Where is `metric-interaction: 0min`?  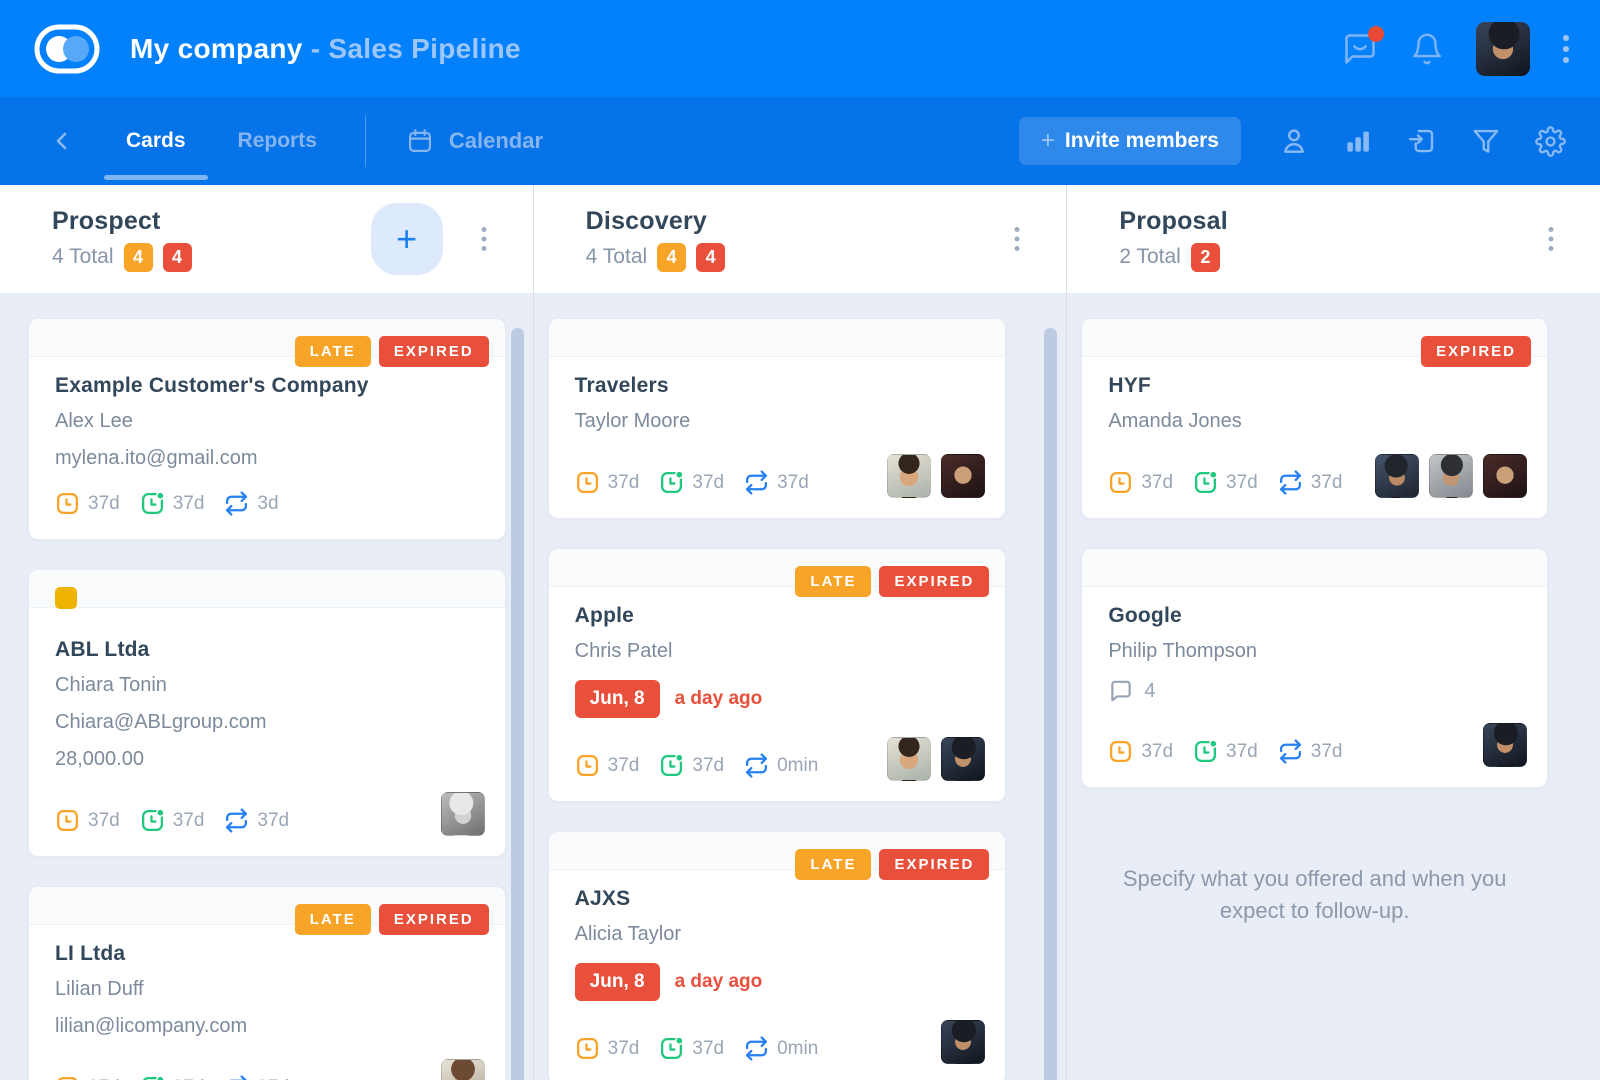 metric-interaction: 0min is located at coordinates (781, 765).